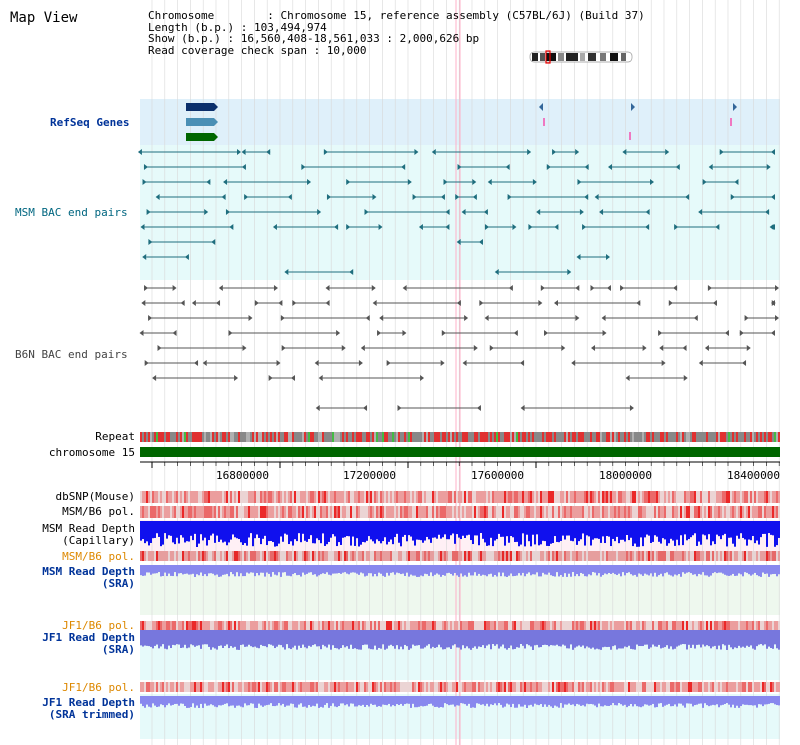 Image resolution: width=800 pixels, height=745 pixels. What do you see at coordinates (88, 534) in the screenshot?
I see `track-label-msm-depth-capillary: MSM Read Depth (Capillary)` at bounding box center [88, 534].